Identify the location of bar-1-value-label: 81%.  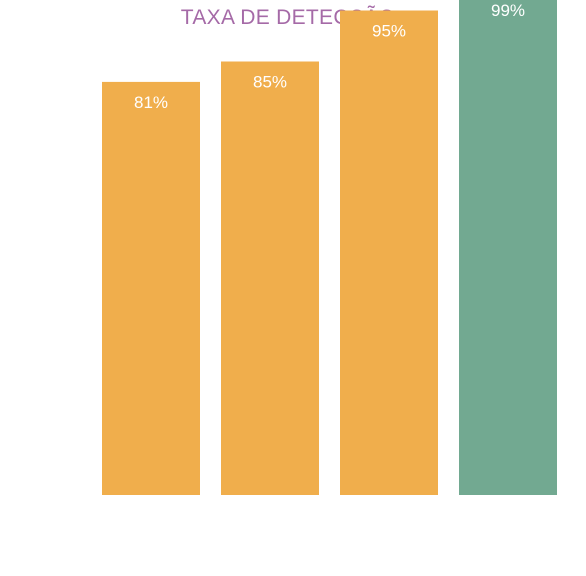
(151, 102).